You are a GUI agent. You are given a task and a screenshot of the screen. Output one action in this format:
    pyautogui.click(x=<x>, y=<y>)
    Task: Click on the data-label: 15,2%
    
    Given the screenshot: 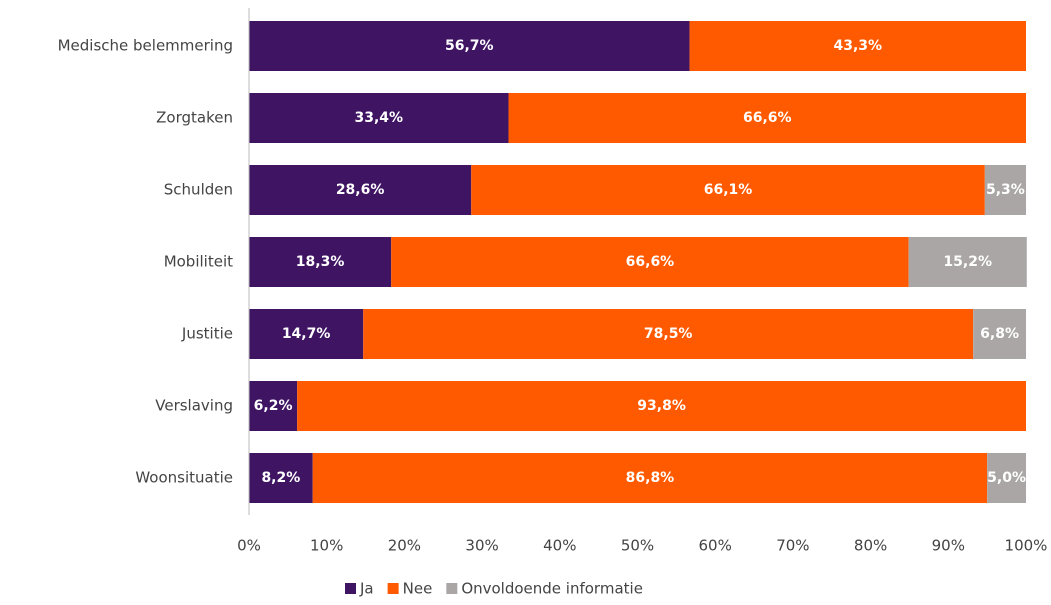 What is the action you would take?
    pyautogui.click(x=967, y=262)
    